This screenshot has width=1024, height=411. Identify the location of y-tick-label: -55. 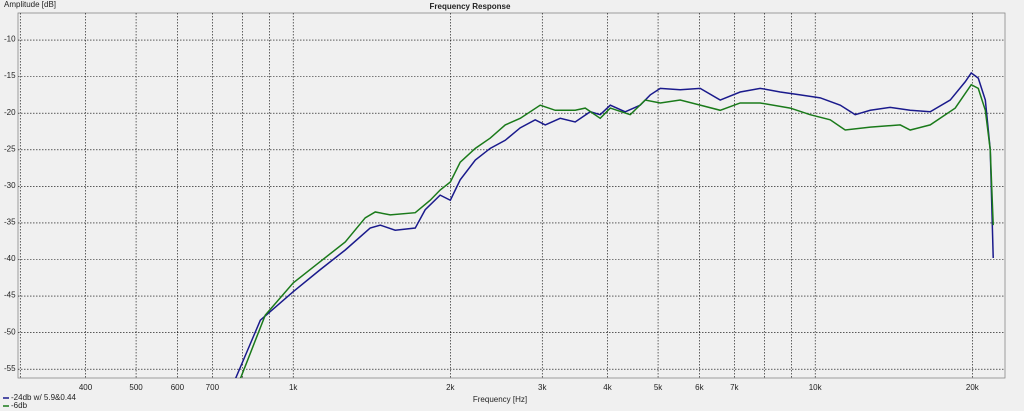
(10, 368).